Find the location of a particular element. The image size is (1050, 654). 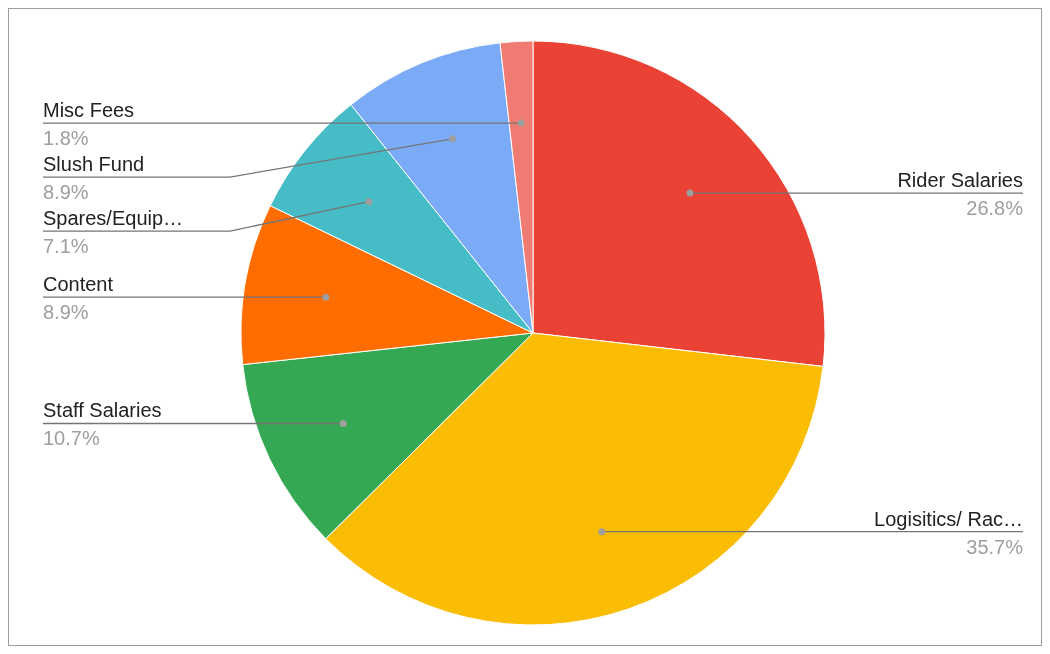

data-label: 35.7% is located at coordinates (995, 546).